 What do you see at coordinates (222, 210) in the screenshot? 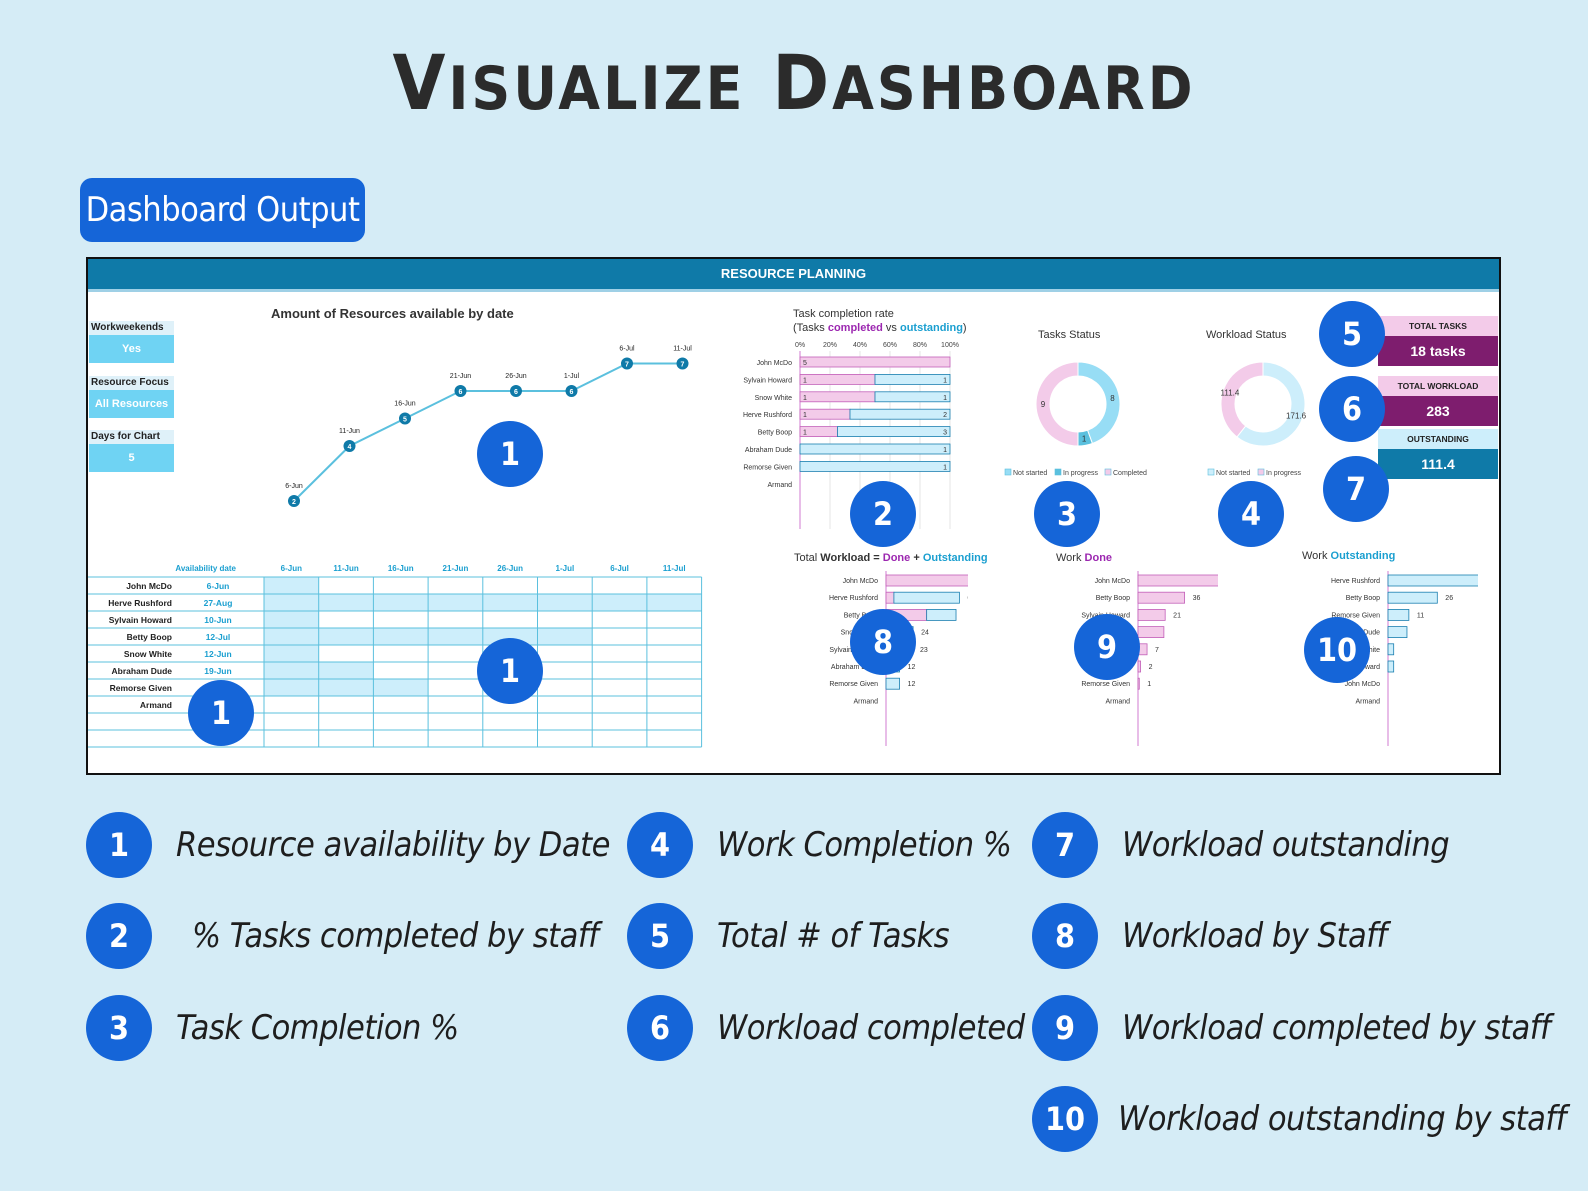
I see `dashboard-output-button: Dashboard Output` at bounding box center [222, 210].